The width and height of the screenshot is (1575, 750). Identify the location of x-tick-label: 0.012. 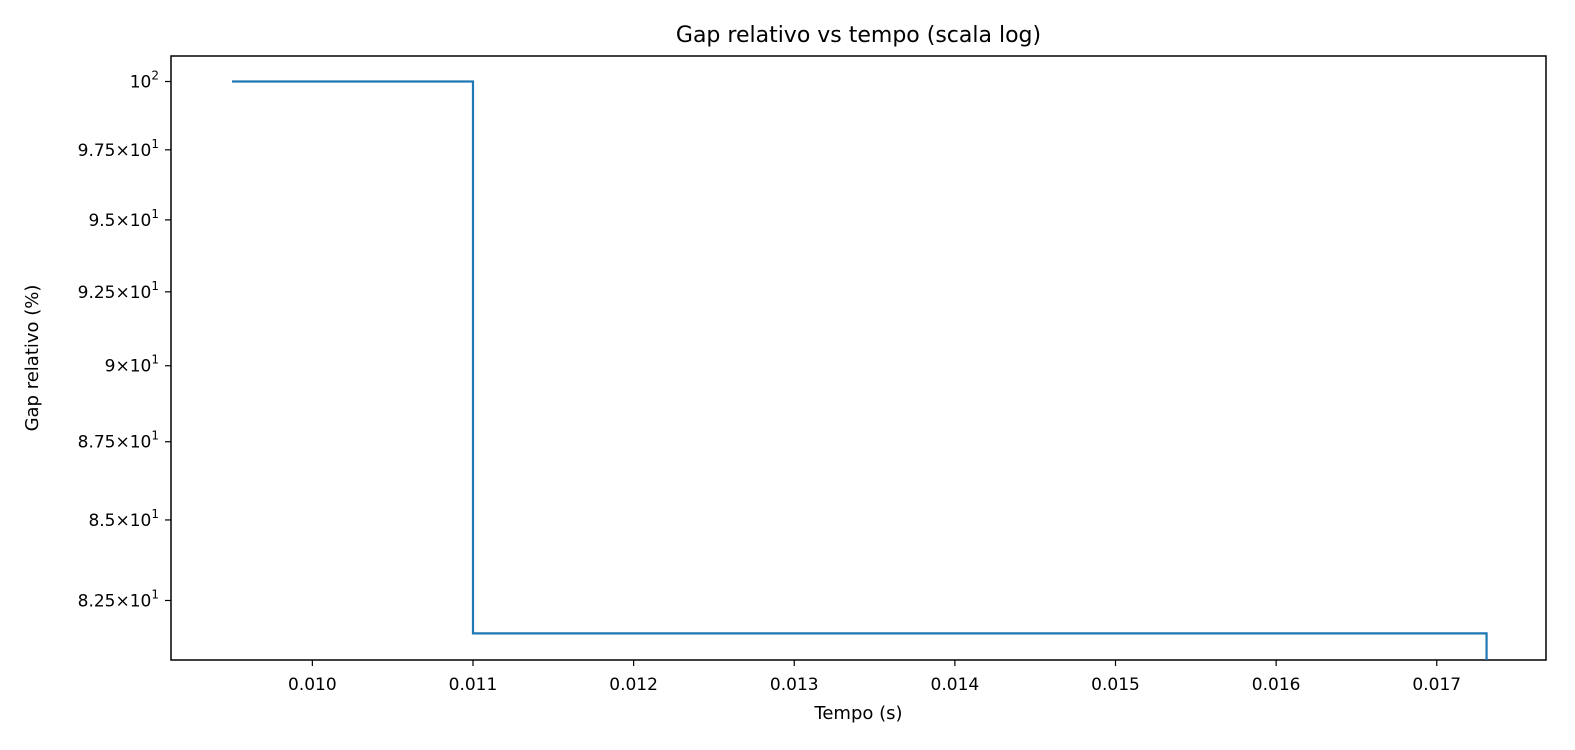
(633, 685).